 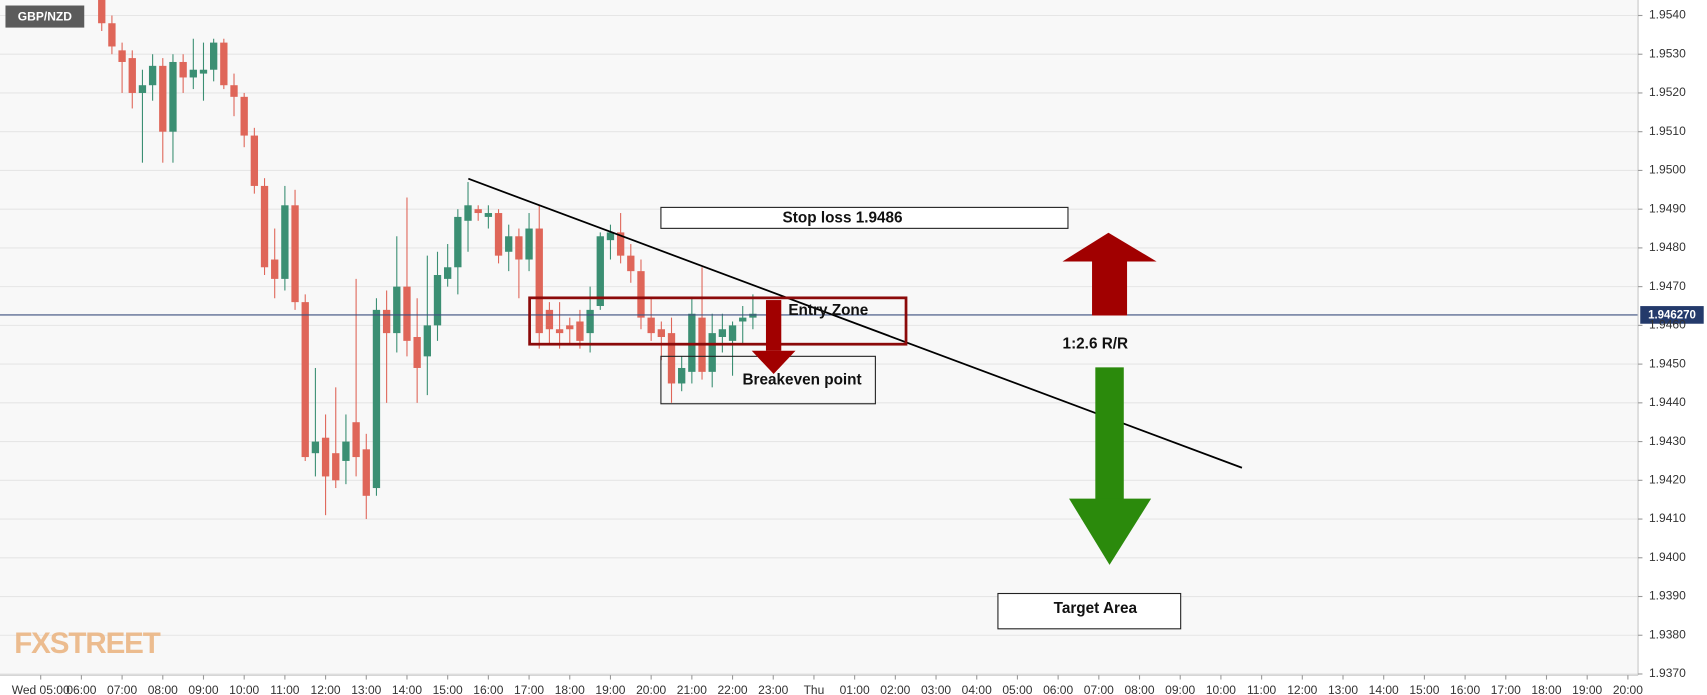 I want to click on target-box, so click(x=1089, y=611).